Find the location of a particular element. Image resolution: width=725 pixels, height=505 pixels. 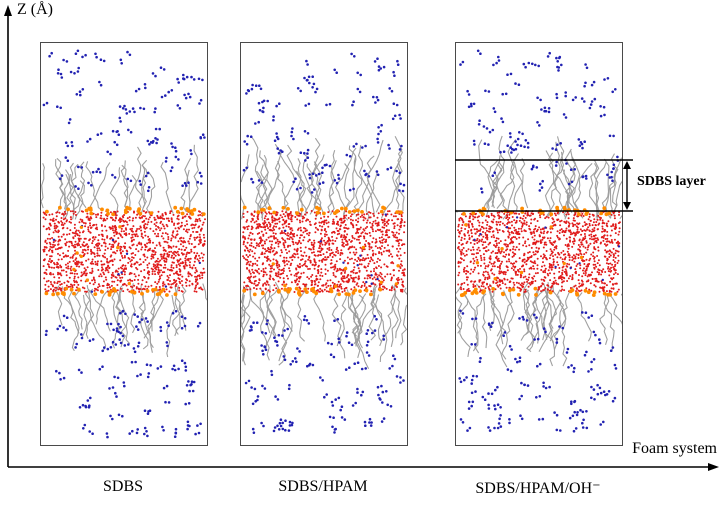

x-axis-arrowhead is located at coordinates (713, 467).